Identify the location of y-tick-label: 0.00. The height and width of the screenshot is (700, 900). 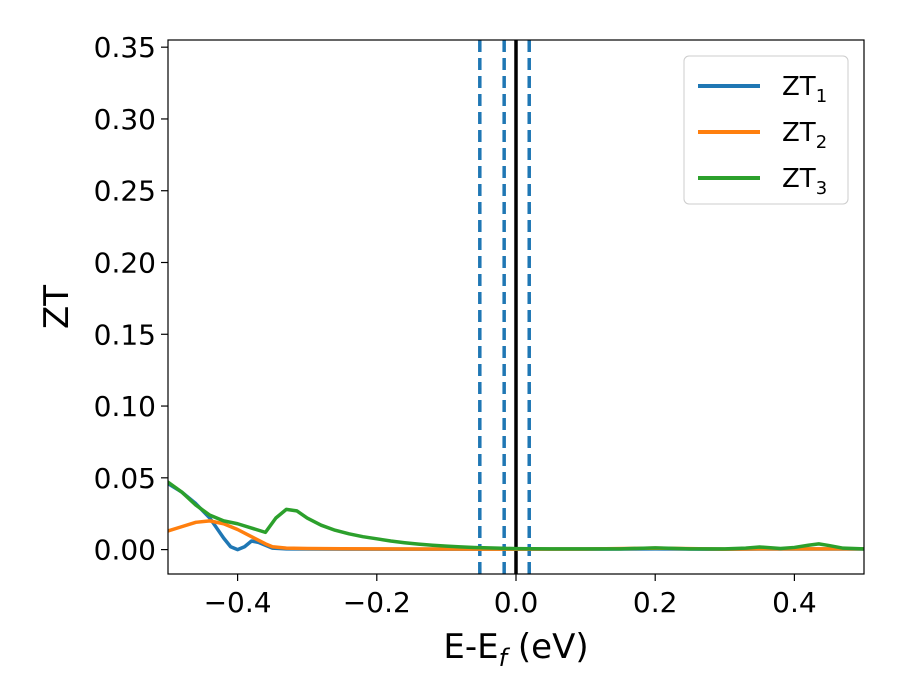
(125, 550).